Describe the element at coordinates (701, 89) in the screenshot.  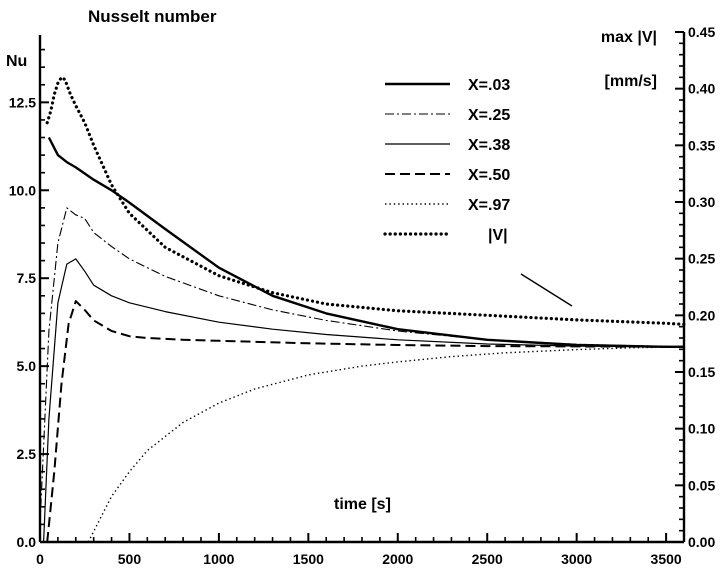
I see `y-right-tick-label: 0.40` at that location.